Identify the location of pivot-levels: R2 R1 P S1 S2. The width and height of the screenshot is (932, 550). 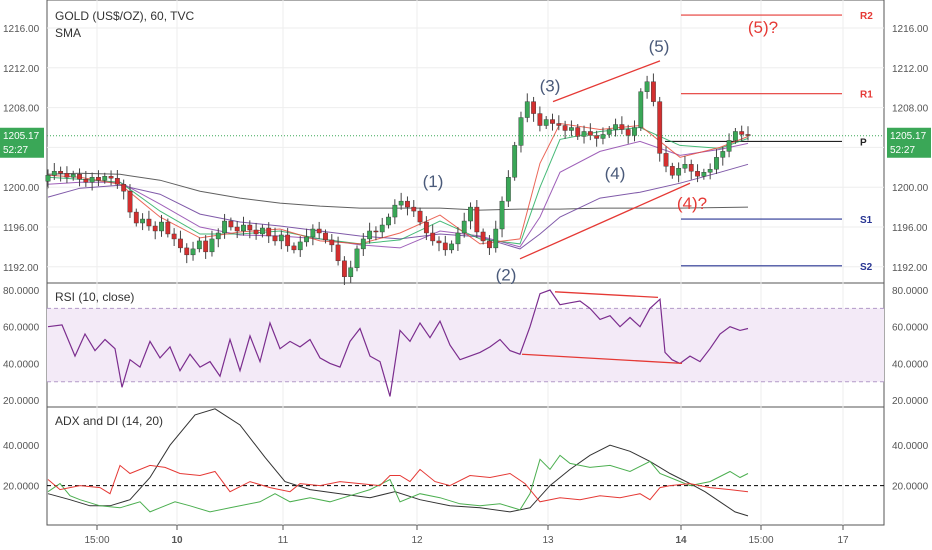
(769, 142).